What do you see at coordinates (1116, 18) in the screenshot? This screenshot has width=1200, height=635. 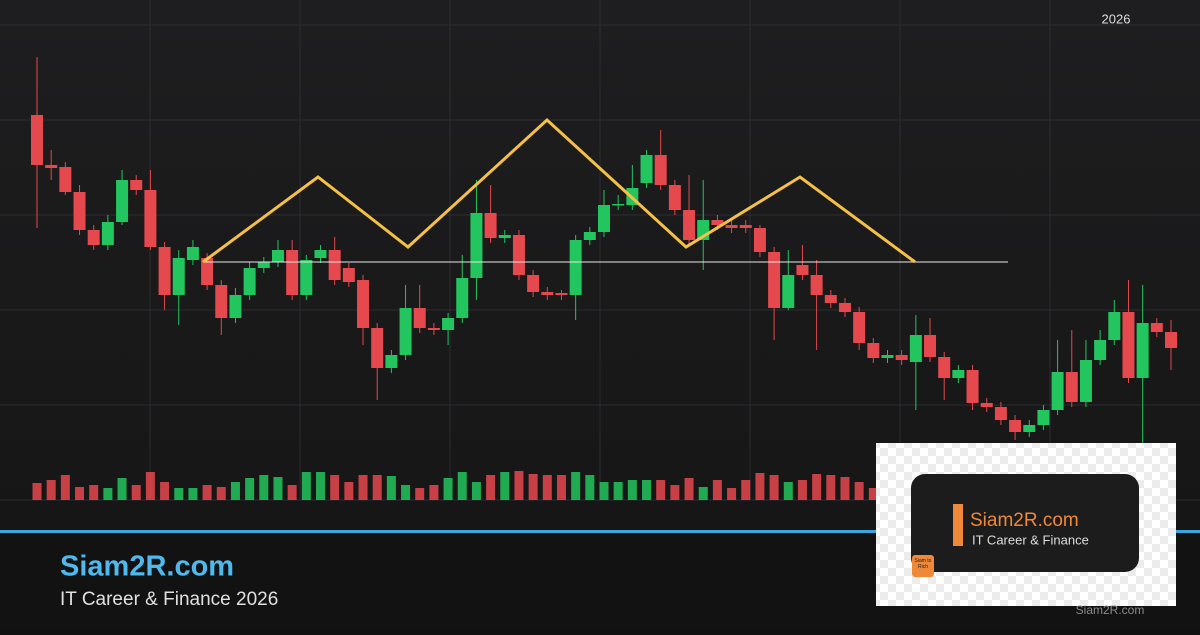 I see `corner-label: 2026` at bounding box center [1116, 18].